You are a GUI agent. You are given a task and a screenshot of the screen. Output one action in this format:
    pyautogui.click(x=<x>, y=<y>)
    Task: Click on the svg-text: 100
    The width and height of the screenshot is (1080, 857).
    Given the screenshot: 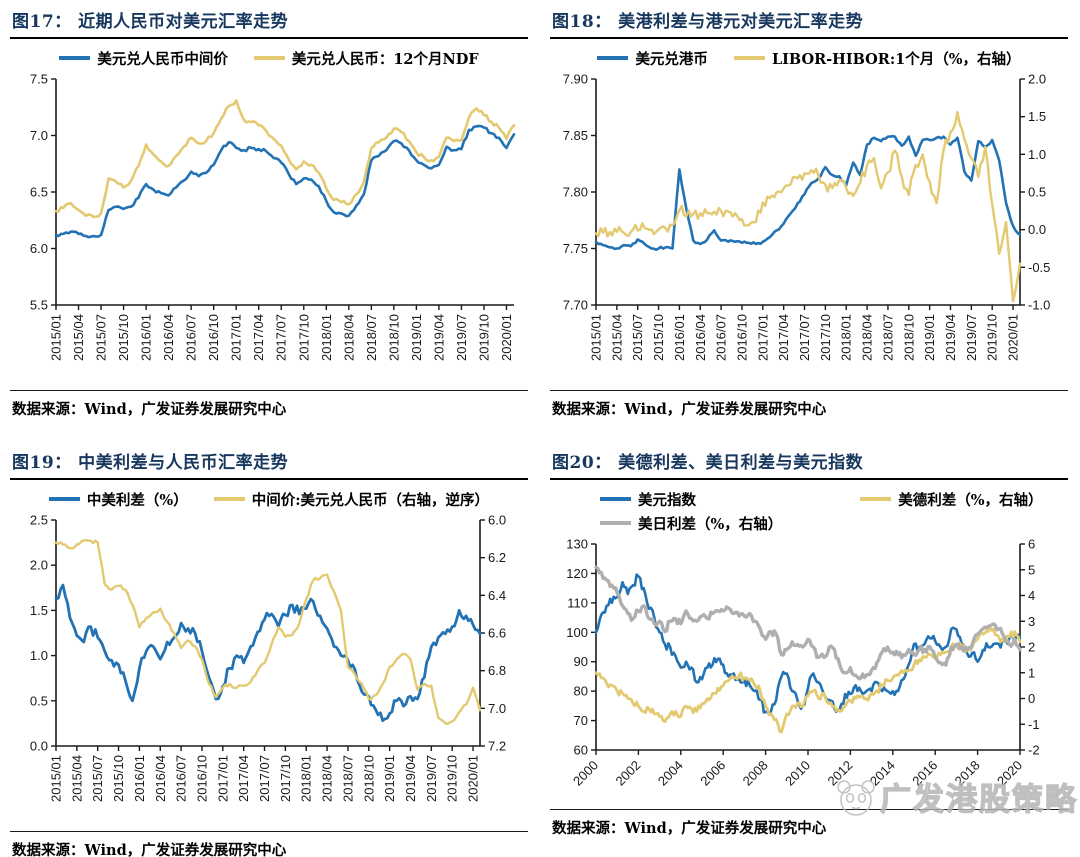 What is the action you would take?
    pyautogui.click(x=577, y=632)
    